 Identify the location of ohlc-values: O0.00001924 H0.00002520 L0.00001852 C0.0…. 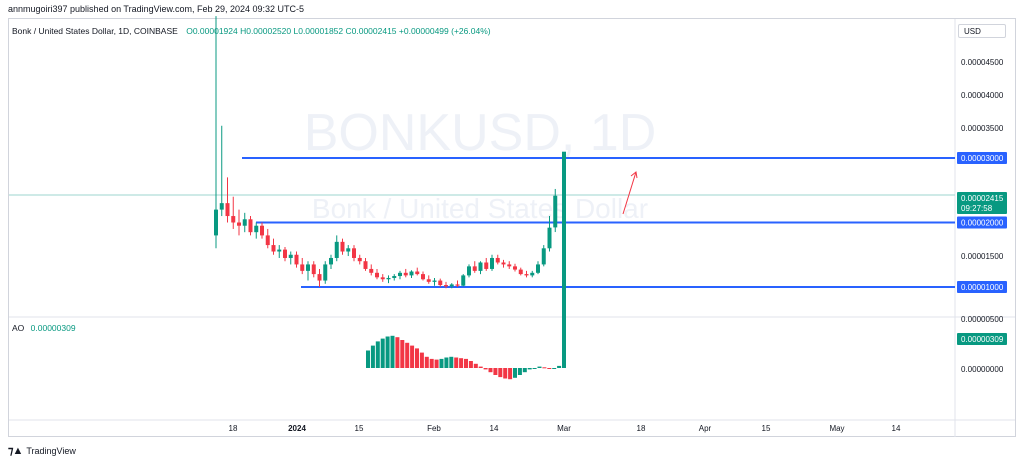
(338, 31).